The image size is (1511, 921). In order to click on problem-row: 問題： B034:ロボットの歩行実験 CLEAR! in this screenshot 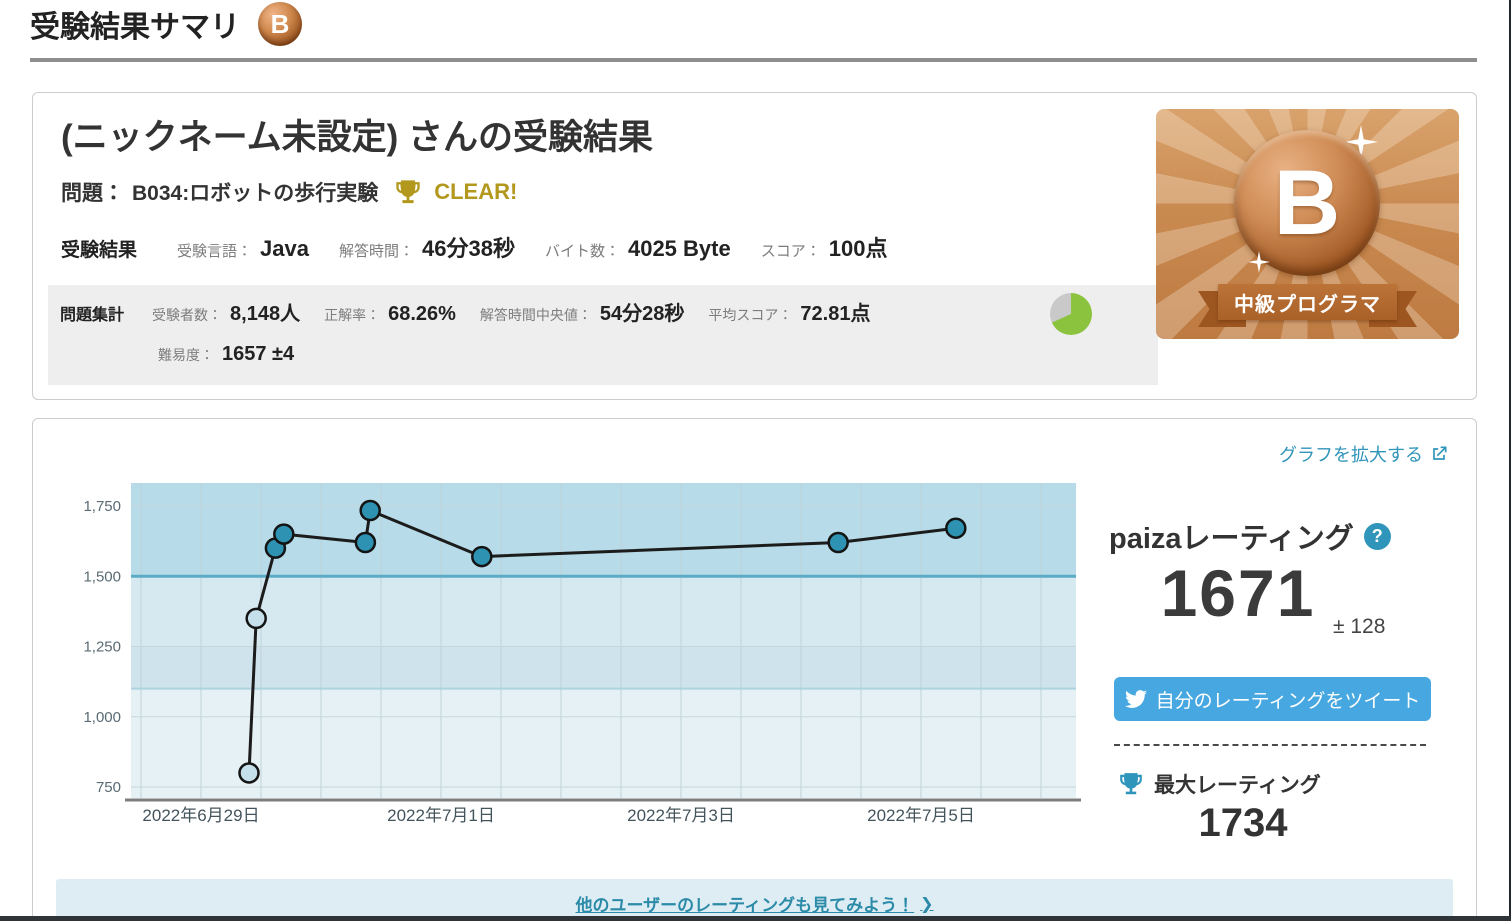, I will do `click(289, 192)`.